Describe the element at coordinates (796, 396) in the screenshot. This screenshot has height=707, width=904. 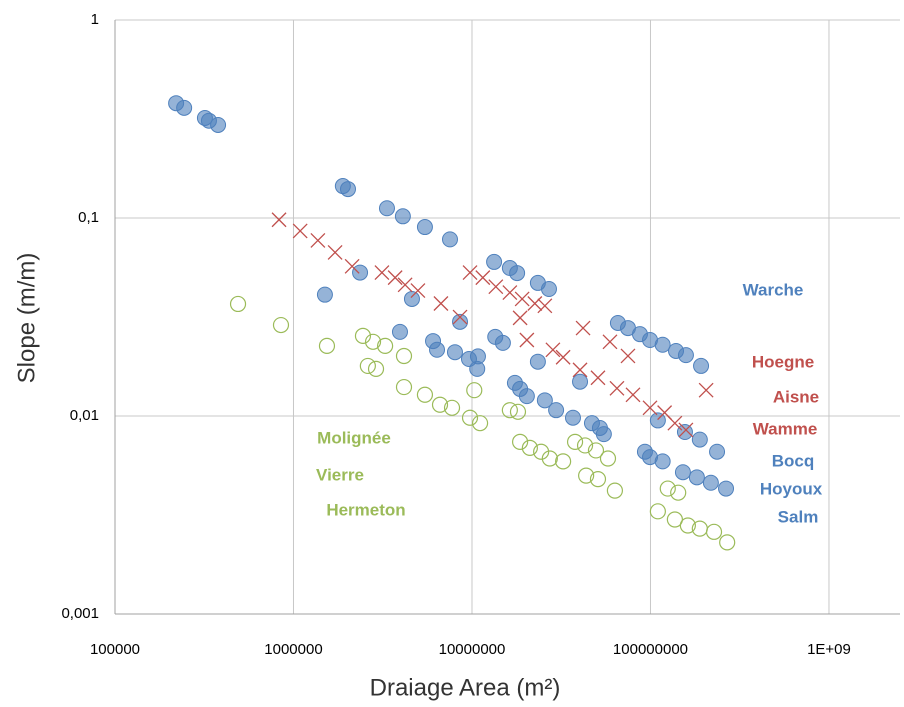
I see `river-label: Aisne` at that location.